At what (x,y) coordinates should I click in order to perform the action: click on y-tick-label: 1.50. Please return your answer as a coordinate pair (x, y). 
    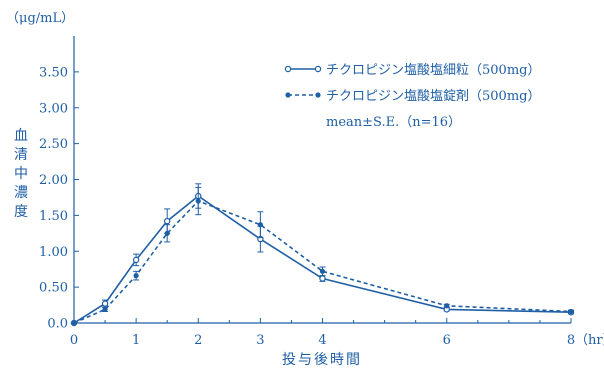
    Looking at the image, I should click on (53, 216).